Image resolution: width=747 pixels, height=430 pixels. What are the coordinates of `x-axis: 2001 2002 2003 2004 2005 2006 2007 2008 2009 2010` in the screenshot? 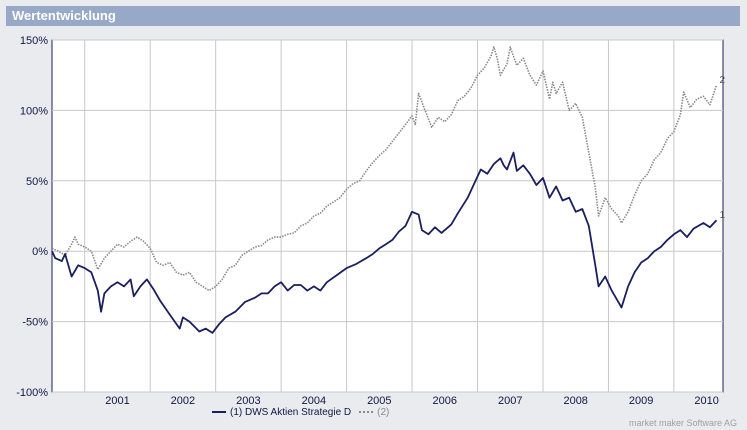 It's located at (412, 401).